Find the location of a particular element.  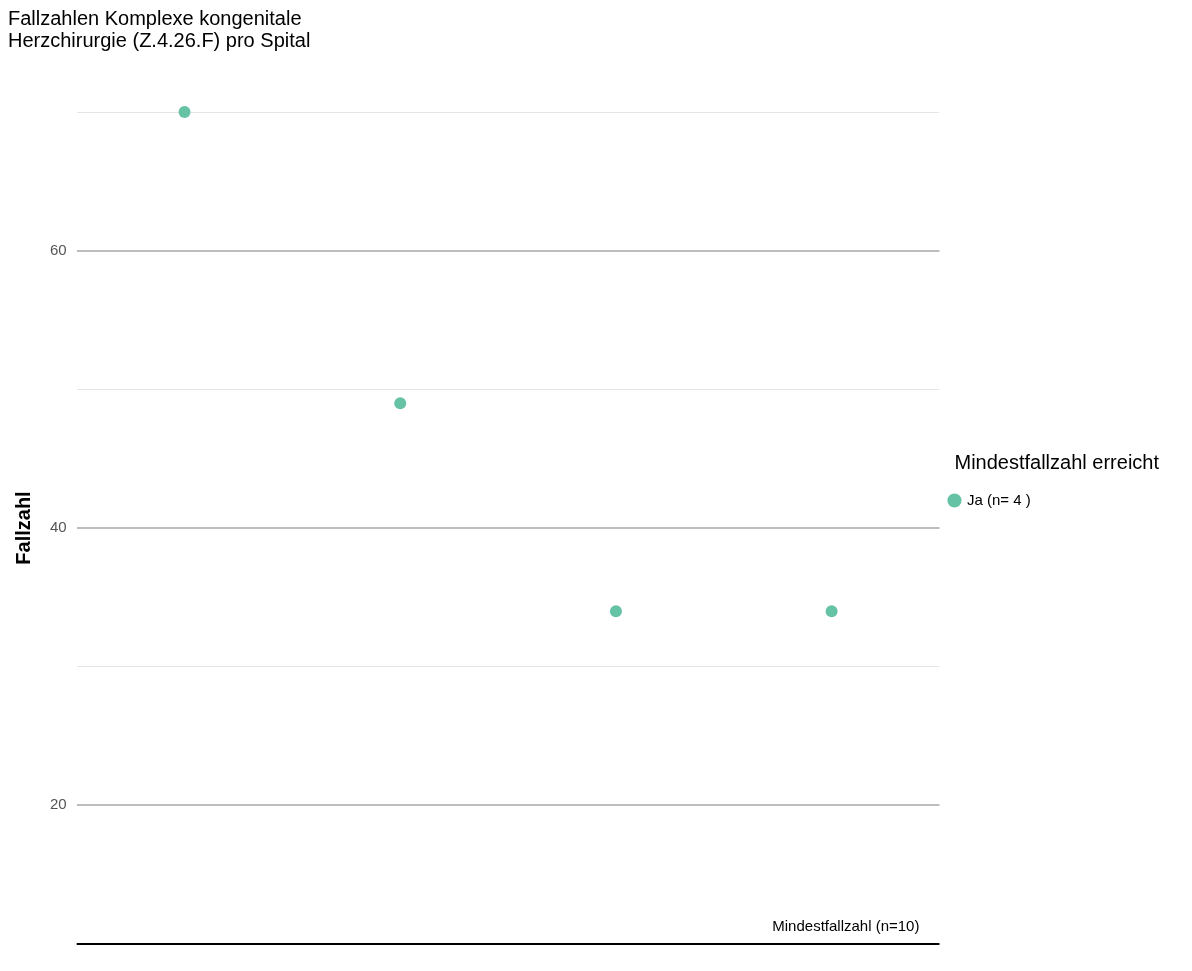

ref-line-label: Mindestfallzahl (n=10) is located at coordinates (846, 925).